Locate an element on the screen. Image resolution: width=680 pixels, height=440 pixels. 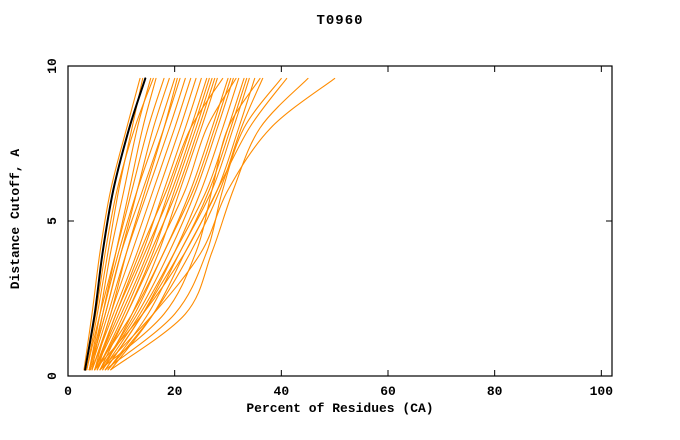
x-axis-label: Percent of Residues (CA) is located at coordinates (340, 408).